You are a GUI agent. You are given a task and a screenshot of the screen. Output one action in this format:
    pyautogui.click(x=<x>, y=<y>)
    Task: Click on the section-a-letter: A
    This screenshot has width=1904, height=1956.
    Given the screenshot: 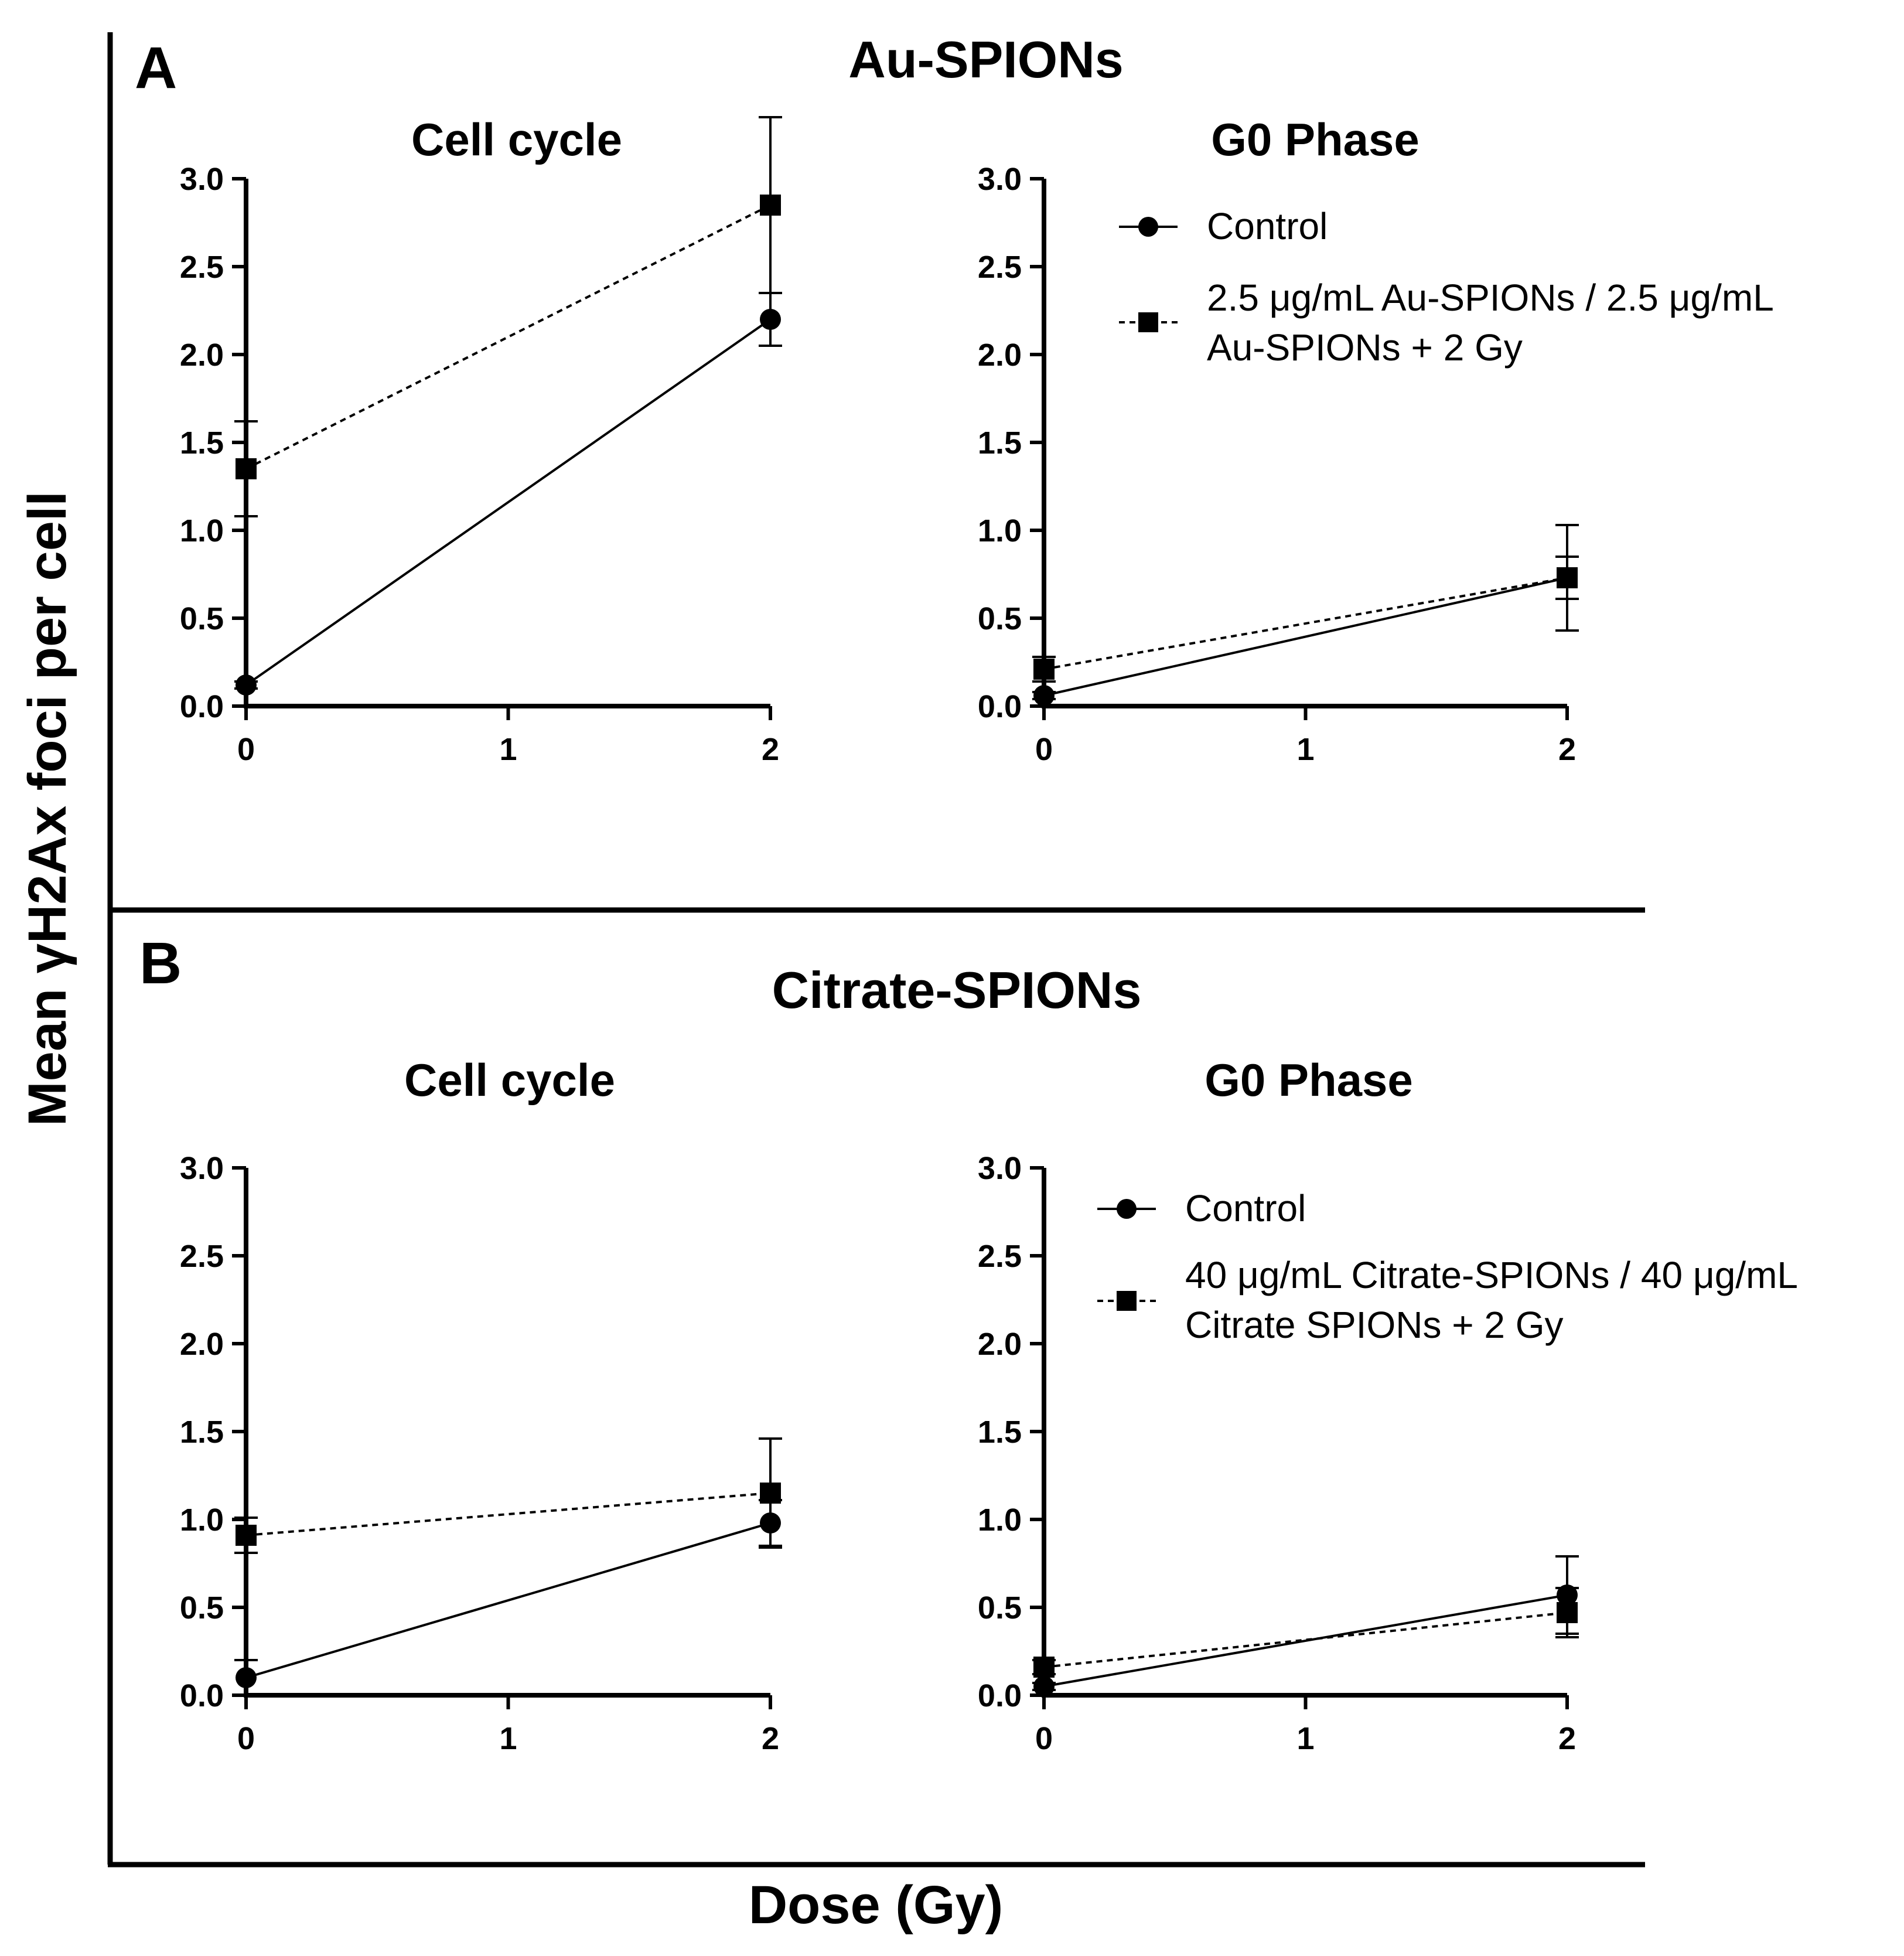 What is the action you would take?
    pyautogui.click(x=156, y=68)
    